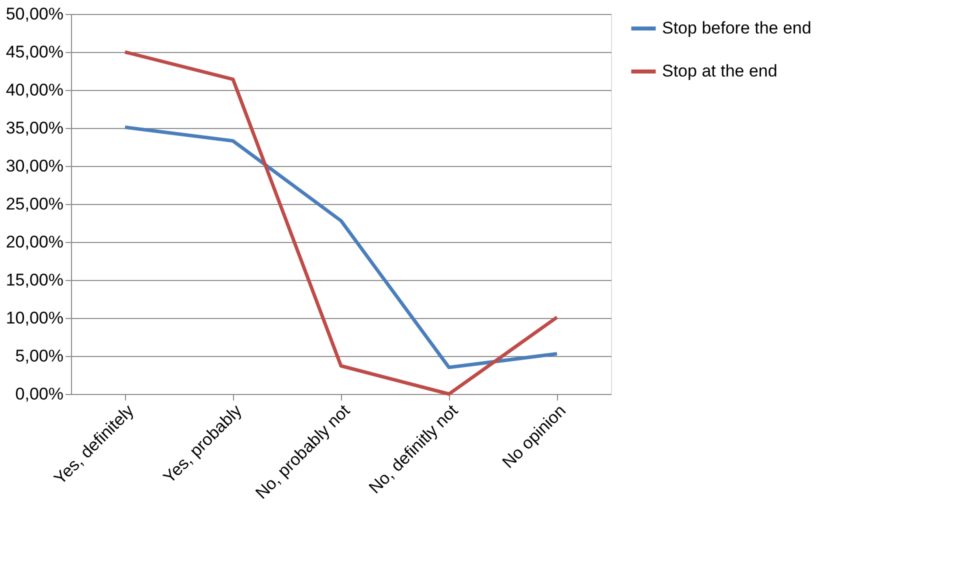 The width and height of the screenshot is (961, 581). I want to click on y-tick-label: 0,00%, so click(39, 394).